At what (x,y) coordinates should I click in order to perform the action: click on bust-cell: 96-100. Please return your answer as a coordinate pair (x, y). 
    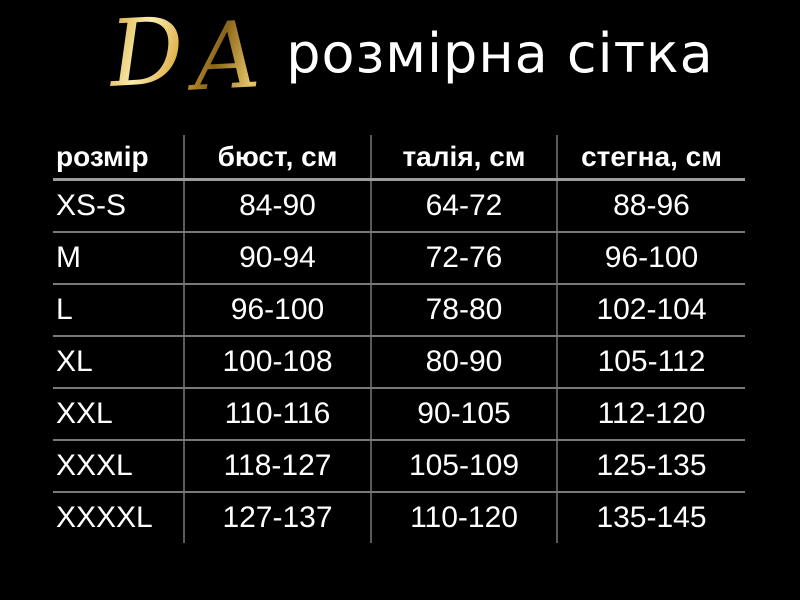
    Looking at the image, I should click on (278, 310).